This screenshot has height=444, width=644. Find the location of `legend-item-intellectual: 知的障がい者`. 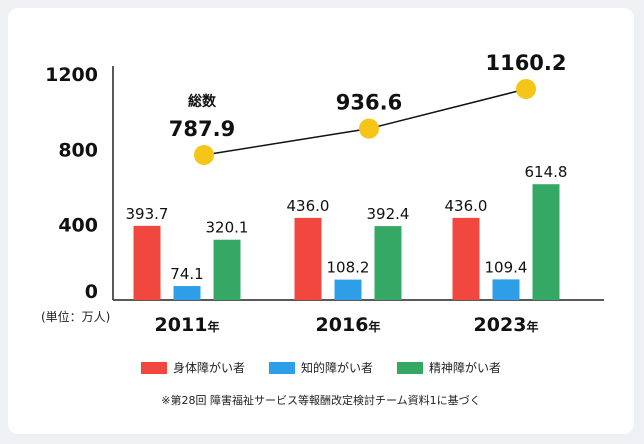

legend-item-intellectual: 知的障がい者 is located at coordinates (320, 367).